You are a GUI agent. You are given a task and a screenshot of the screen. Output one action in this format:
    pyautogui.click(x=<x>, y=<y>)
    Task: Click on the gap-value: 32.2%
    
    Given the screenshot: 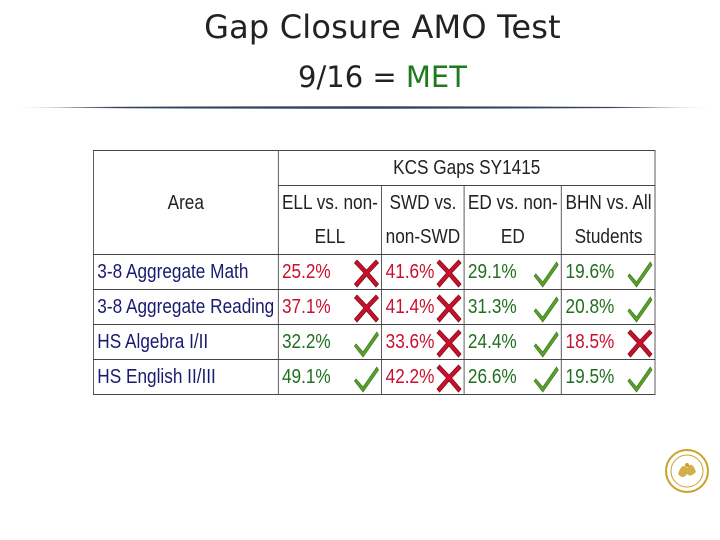 What is the action you would take?
    pyautogui.click(x=306, y=342)
    